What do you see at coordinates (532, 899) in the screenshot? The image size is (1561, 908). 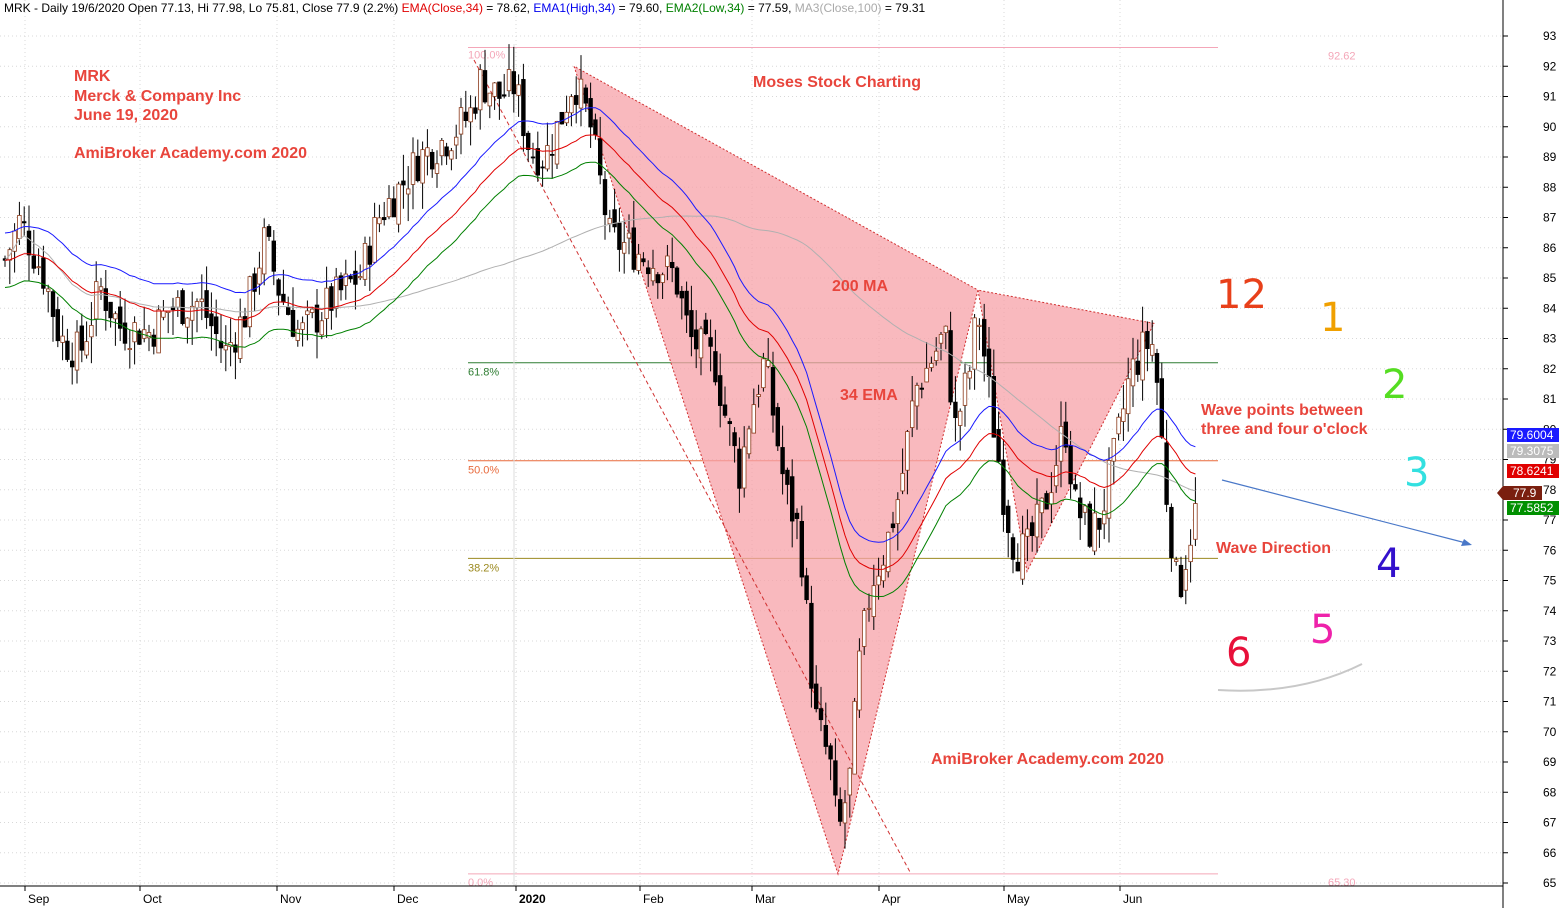 I see `time-tick-label: 2020` at bounding box center [532, 899].